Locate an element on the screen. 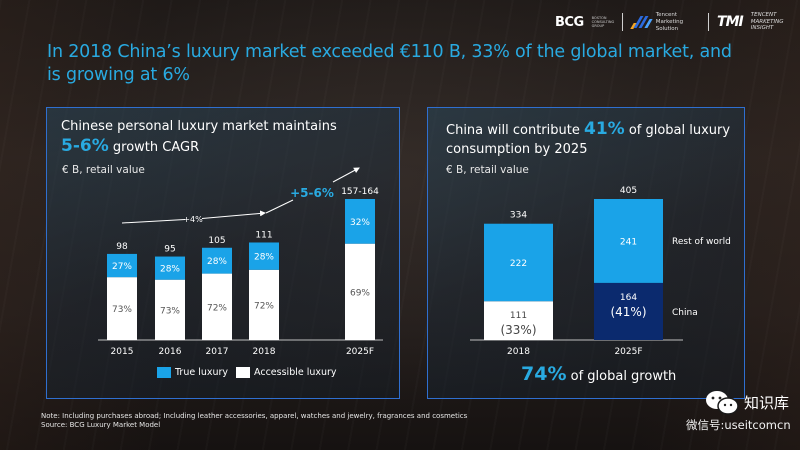  tmi-line2: MARKETING INSIGHT is located at coordinates (767, 25).